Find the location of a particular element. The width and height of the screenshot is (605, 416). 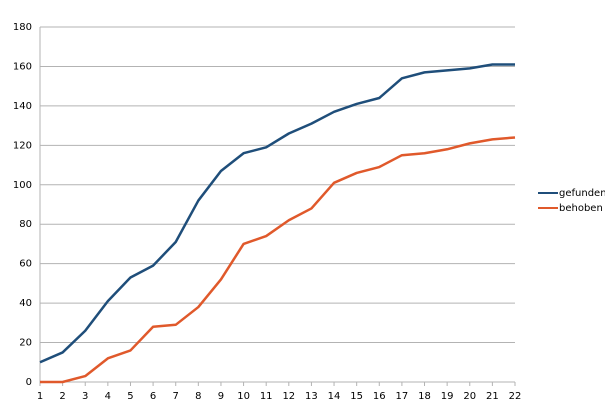

x-tick-label: 1 is located at coordinates (40, 396).